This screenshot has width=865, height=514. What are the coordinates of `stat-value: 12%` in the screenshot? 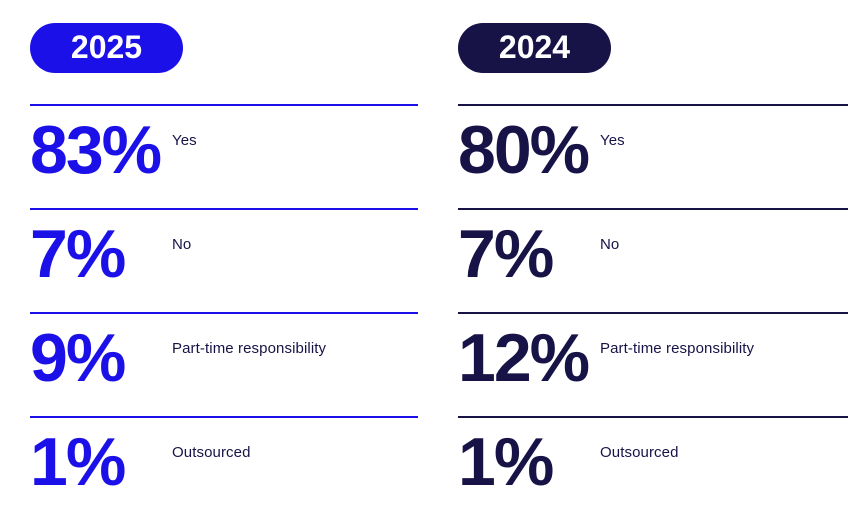 It's located at (524, 358).